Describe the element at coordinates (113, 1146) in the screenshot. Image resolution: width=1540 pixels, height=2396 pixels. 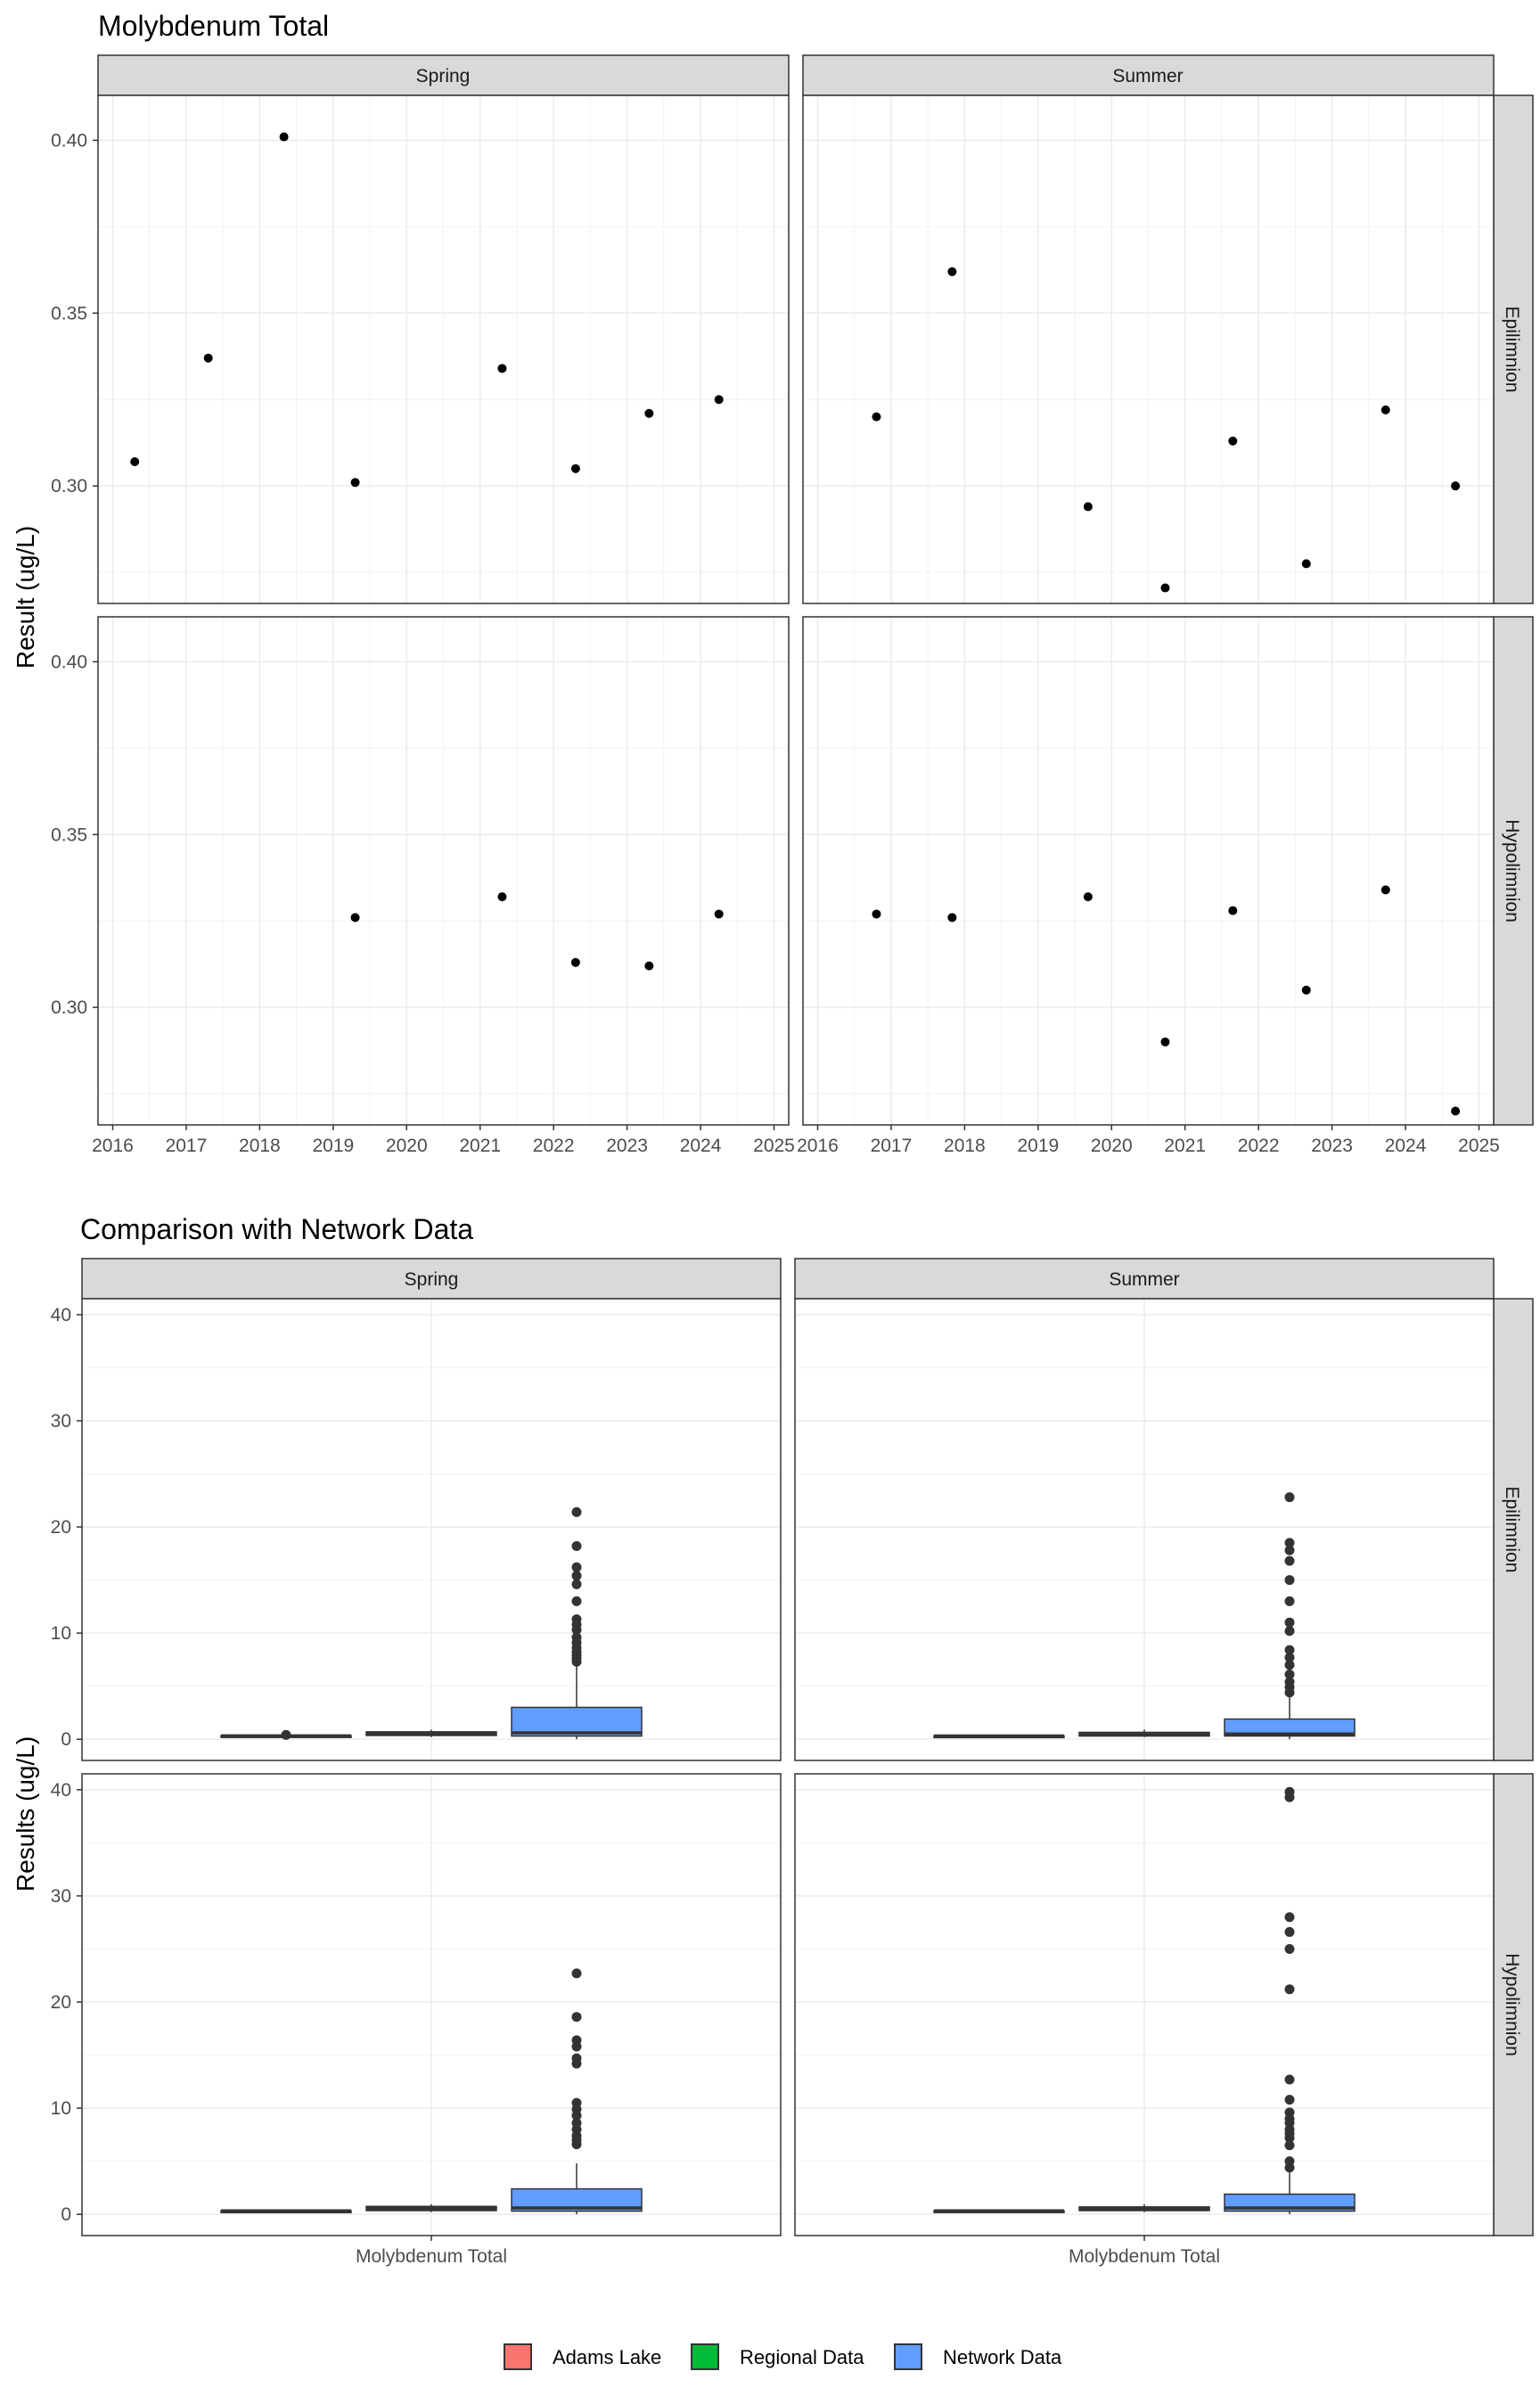
I see `x-tick-label: 2016` at that location.